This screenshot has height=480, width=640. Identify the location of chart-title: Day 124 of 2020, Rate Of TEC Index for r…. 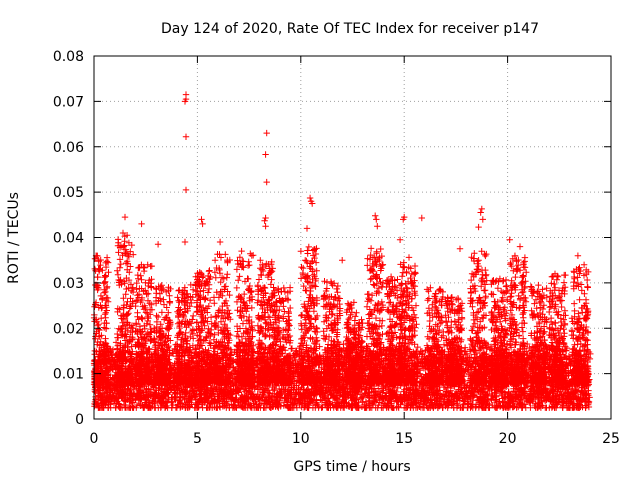
(350, 29).